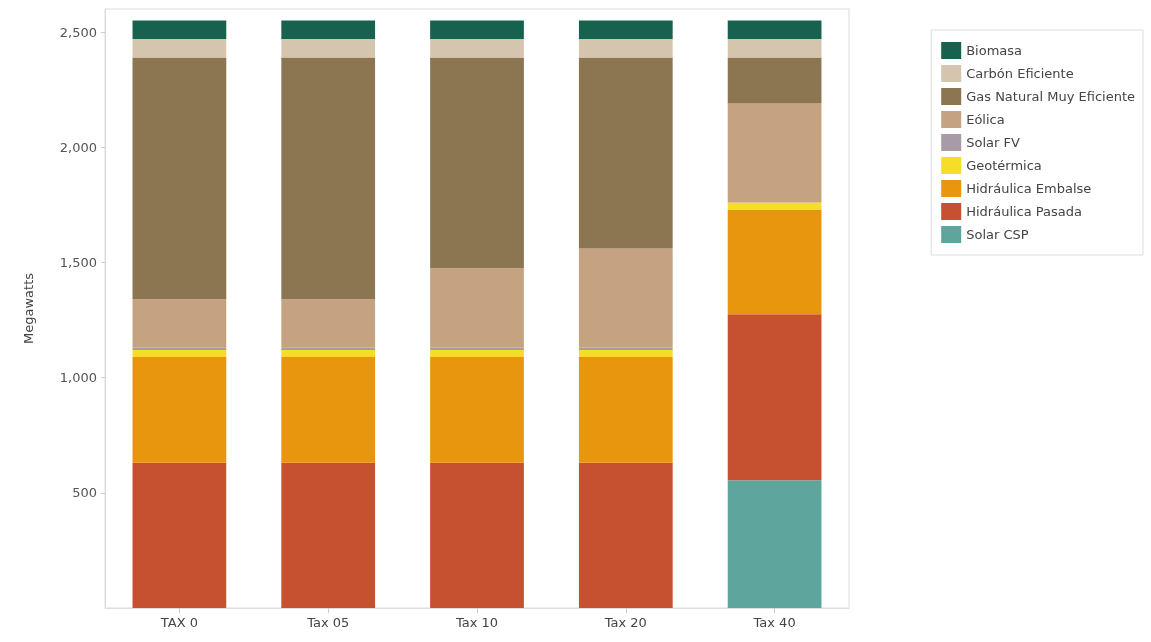  What do you see at coordinates (476, 622) in the screenshot?
I see `x-tick-label: Tax 10` at bounding box center [476, 622].